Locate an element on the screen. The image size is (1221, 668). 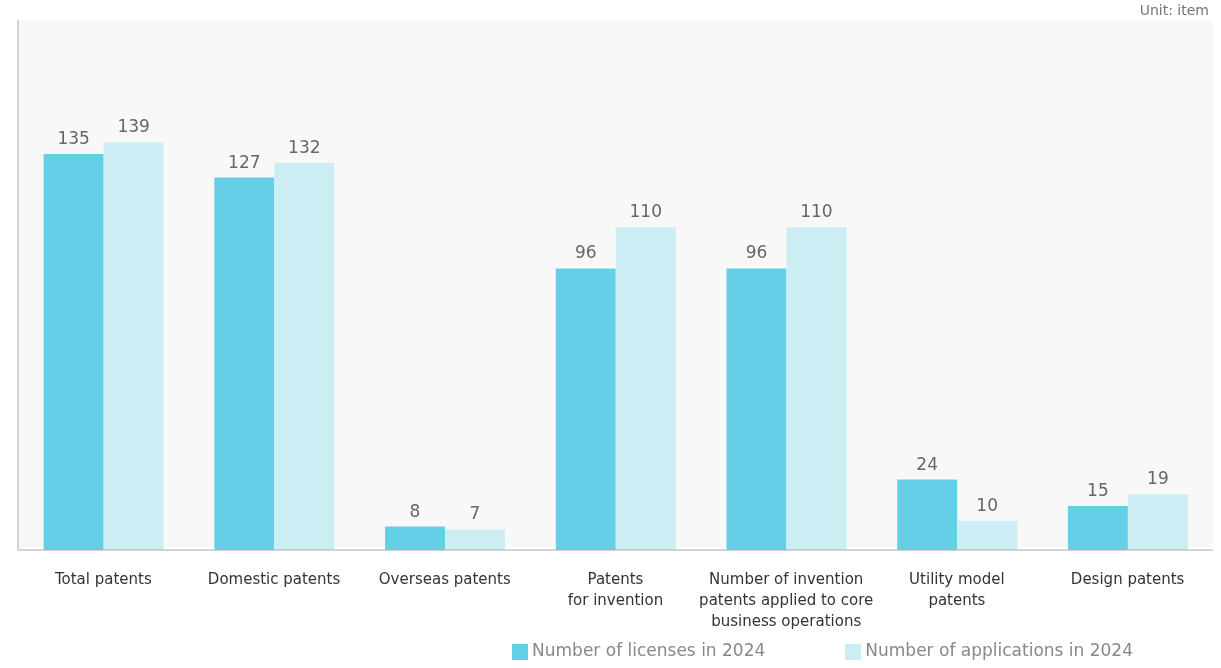
data-label: 15 is located at coordinates (1098, 490).